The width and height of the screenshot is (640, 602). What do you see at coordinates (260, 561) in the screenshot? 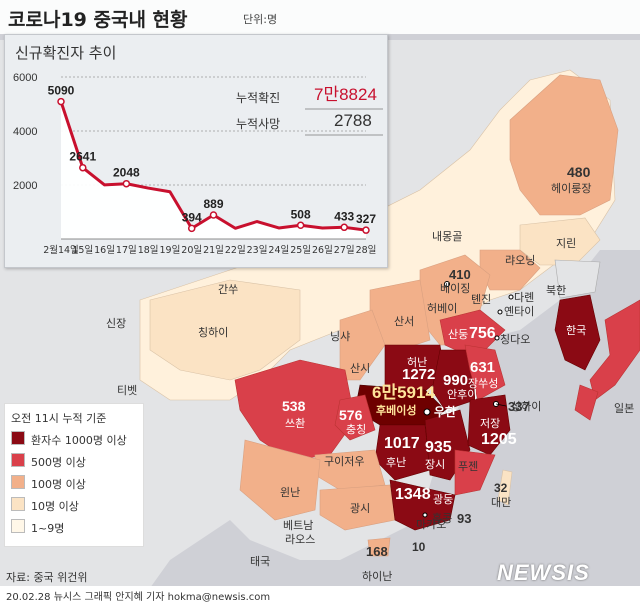
I see `place-label-thailand: 태국` at bounding box center [260, 561].